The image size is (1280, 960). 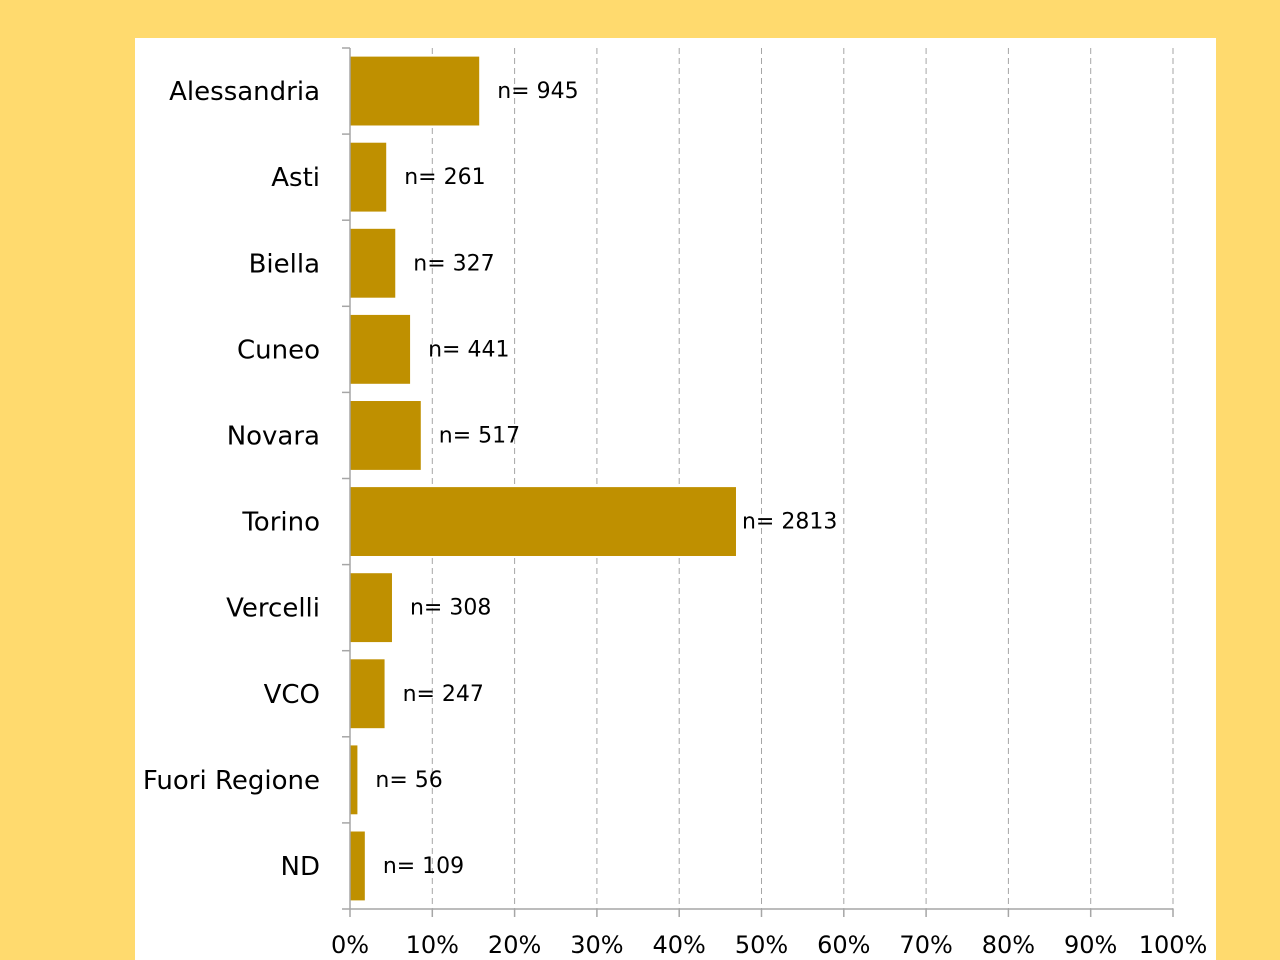 I want to click on category-label: Torino, so click(x=280, y=523).